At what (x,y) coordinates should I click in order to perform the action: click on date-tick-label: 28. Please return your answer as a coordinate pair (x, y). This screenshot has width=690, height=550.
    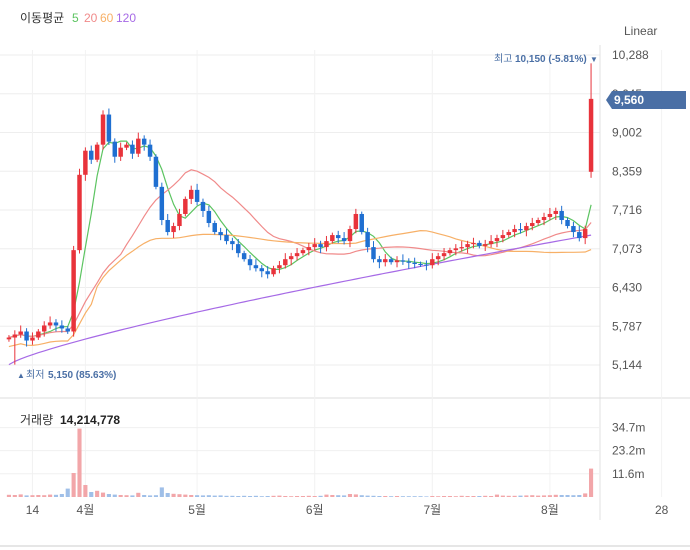
    Looking at the image, I should click on (662, 510).